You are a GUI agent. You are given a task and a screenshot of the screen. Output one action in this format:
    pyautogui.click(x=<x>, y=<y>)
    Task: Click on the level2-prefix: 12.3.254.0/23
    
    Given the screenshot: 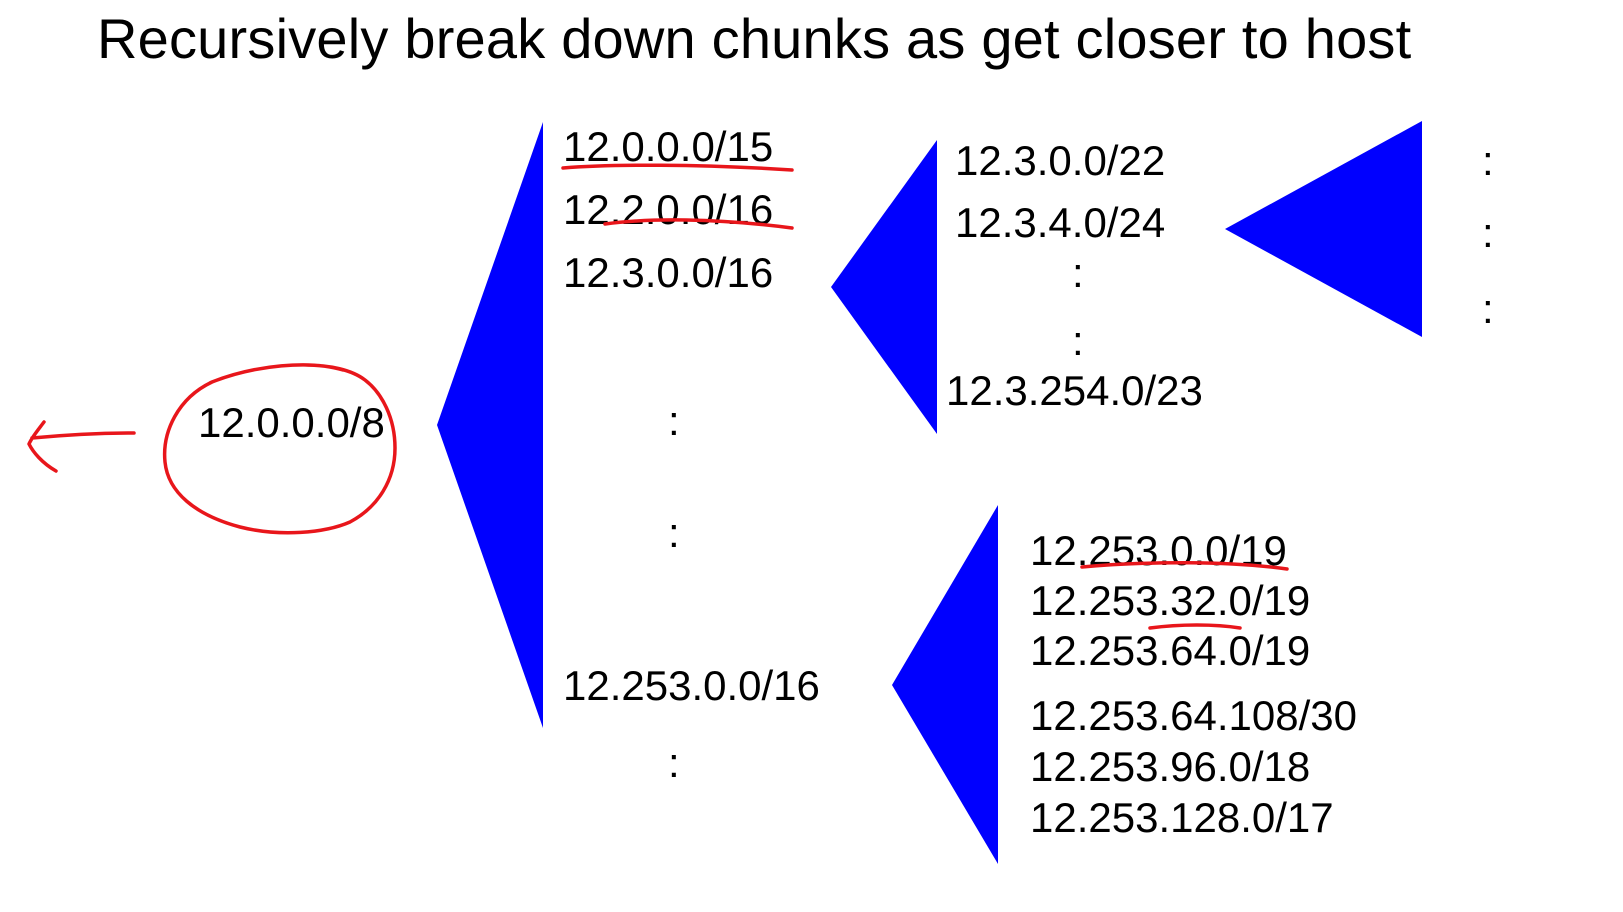 What is the action you would take?
    pyautogui.click(x=1074, y=390)
    